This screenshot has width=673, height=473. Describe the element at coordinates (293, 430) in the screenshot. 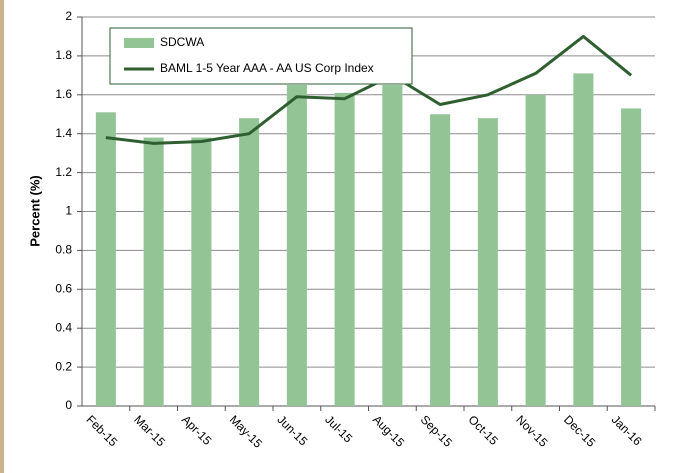

I see `x-tick-label: Jun-15` at that location.